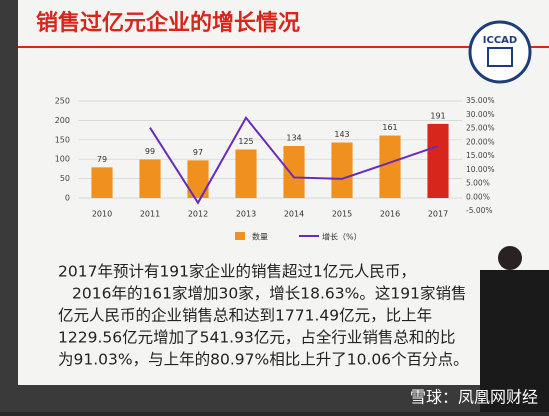 This screenshot has width=549, height=416. Describe the element at coordinates (260, 237) in the screenshot. I see `legend-label: 数量` at that location.